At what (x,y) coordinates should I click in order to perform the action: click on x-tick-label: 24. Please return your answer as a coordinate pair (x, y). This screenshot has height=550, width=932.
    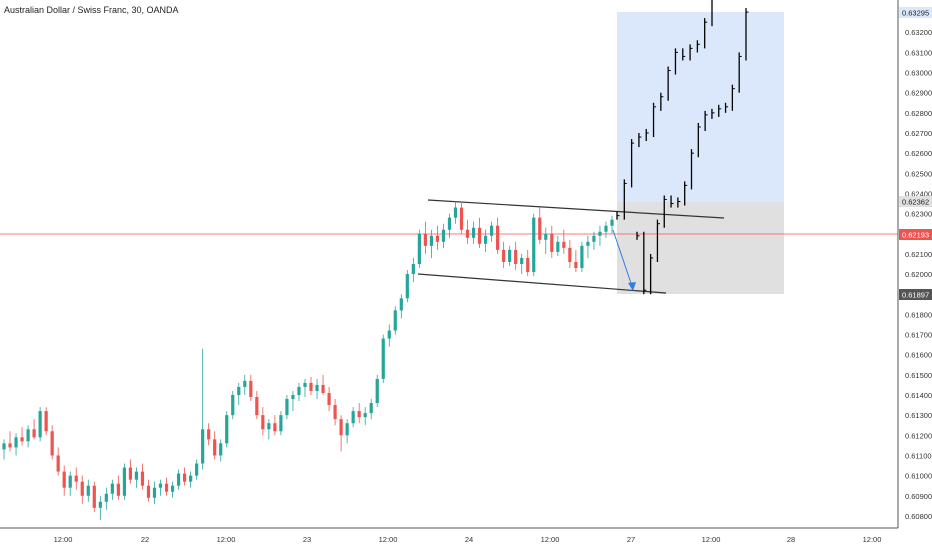
    Looking at the image, I should click on (469, 539).